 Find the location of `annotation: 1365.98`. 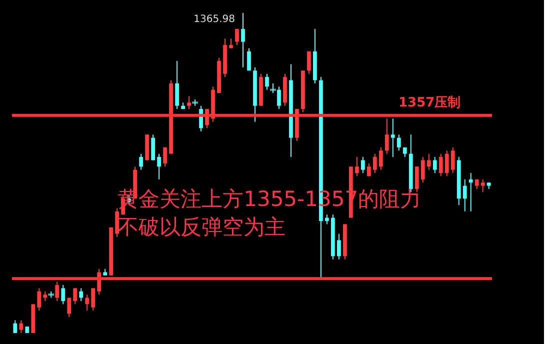

annotation: 1365.98 is located at coordinates (215, 19).